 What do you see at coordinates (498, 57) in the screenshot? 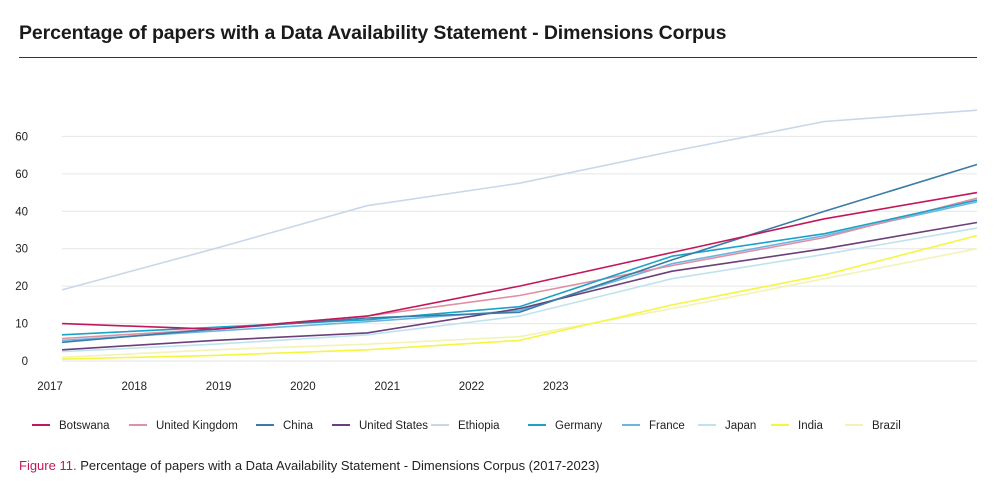
I see `title-divider` at bounding box center [498, 57].